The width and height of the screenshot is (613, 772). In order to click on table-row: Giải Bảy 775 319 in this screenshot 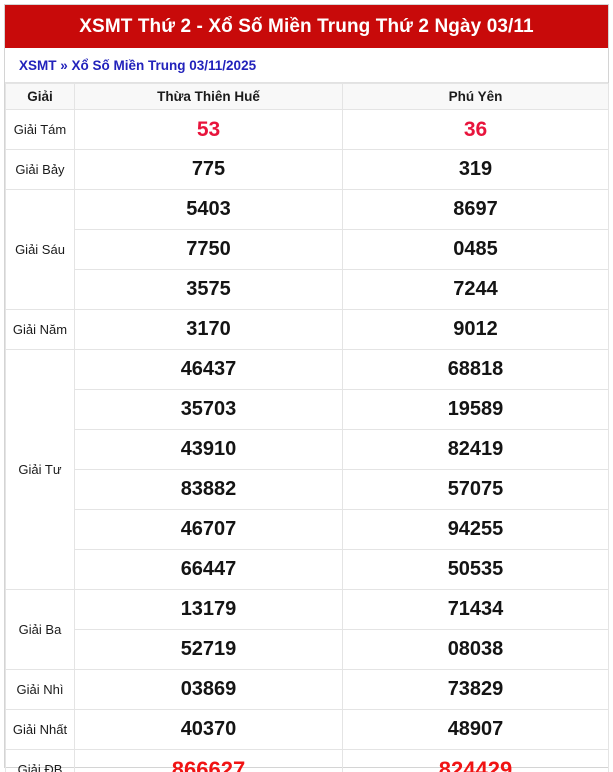, I will do `click(307, 169)`.